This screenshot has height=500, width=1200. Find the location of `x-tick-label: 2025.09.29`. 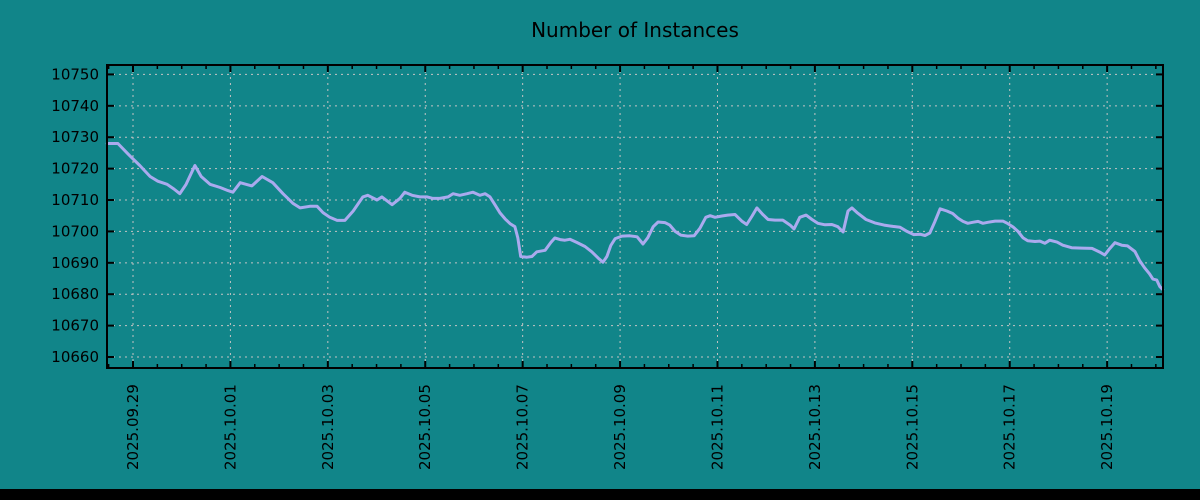

x-tick-label: 2025.09.29 is located at coordinates (133, 427).